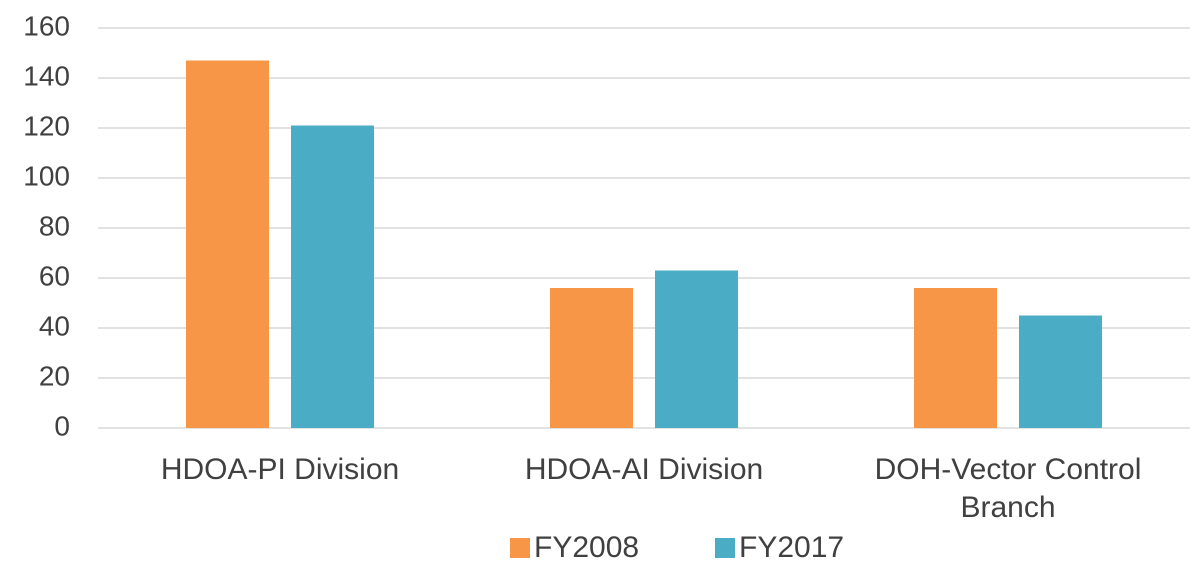 Image resolution: width=1201 pixels, height=561 pixels. I want to click on legend-label: FY2017, so click(791, 546).